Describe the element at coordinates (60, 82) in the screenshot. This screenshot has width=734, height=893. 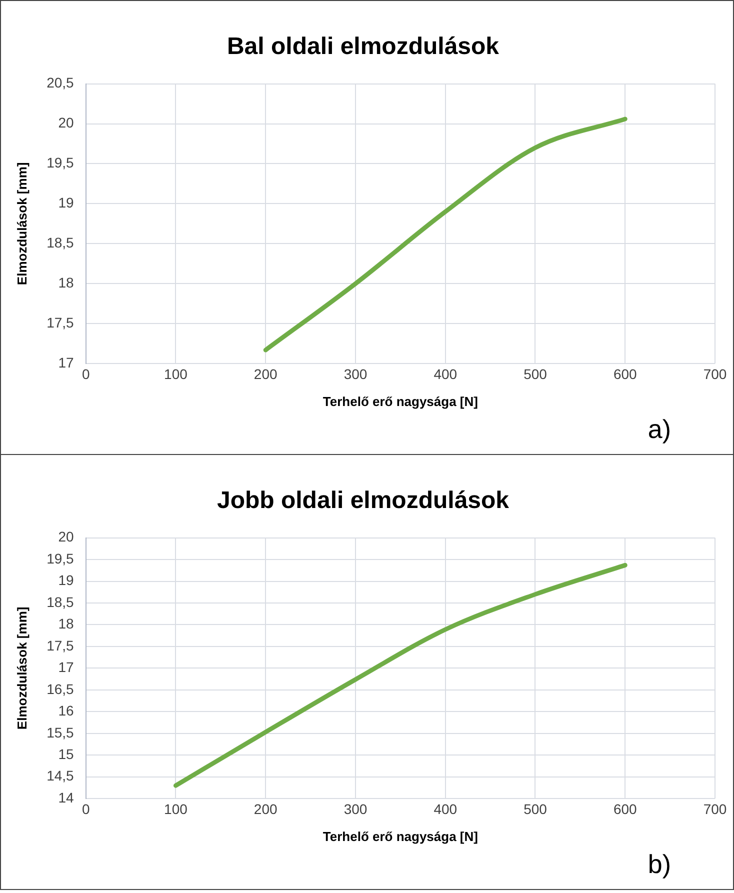
I see `y-tick-label: 20,5` at that location.